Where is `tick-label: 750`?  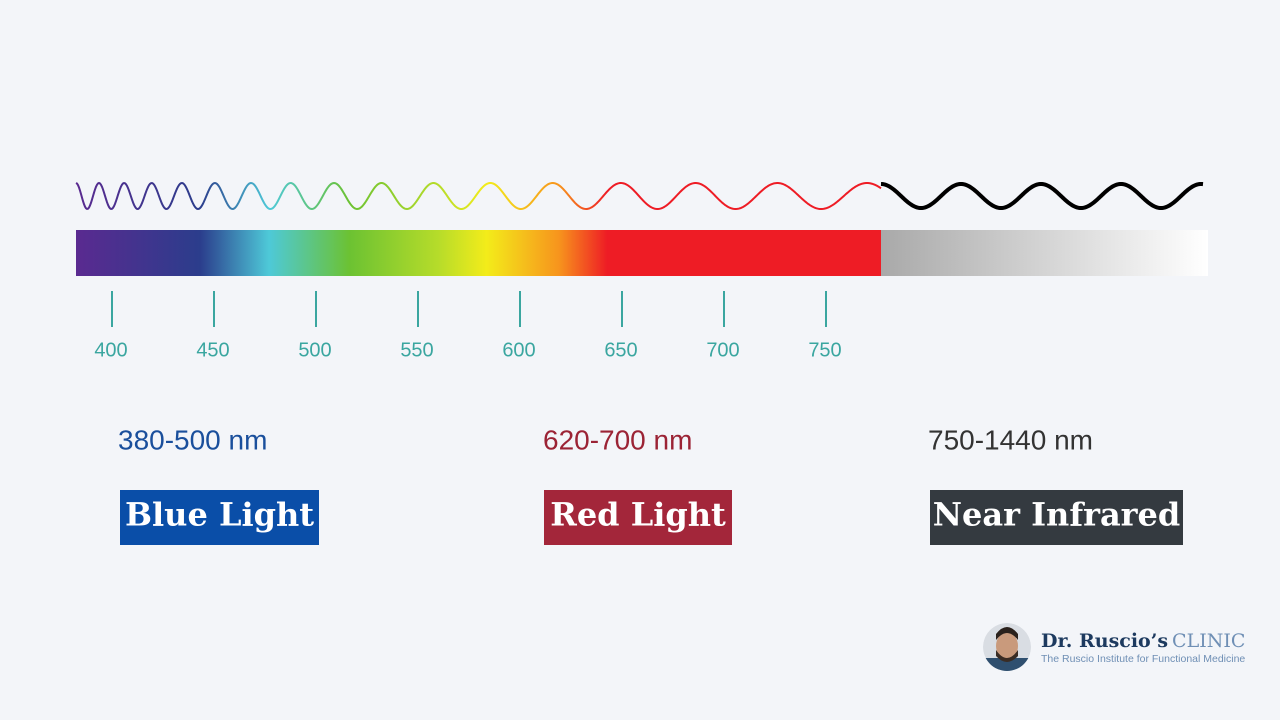
tick-label: 750 is located at coordinates (824, 350).